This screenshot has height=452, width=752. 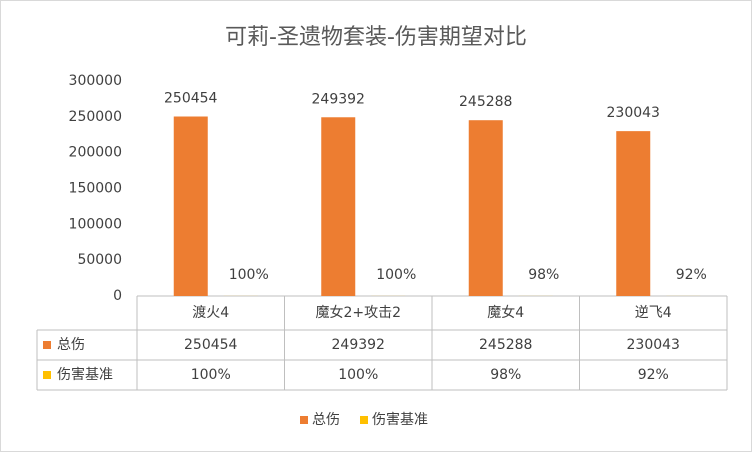 I want to click on table-row-header: 伤害基准, so click(x=85, y=374).